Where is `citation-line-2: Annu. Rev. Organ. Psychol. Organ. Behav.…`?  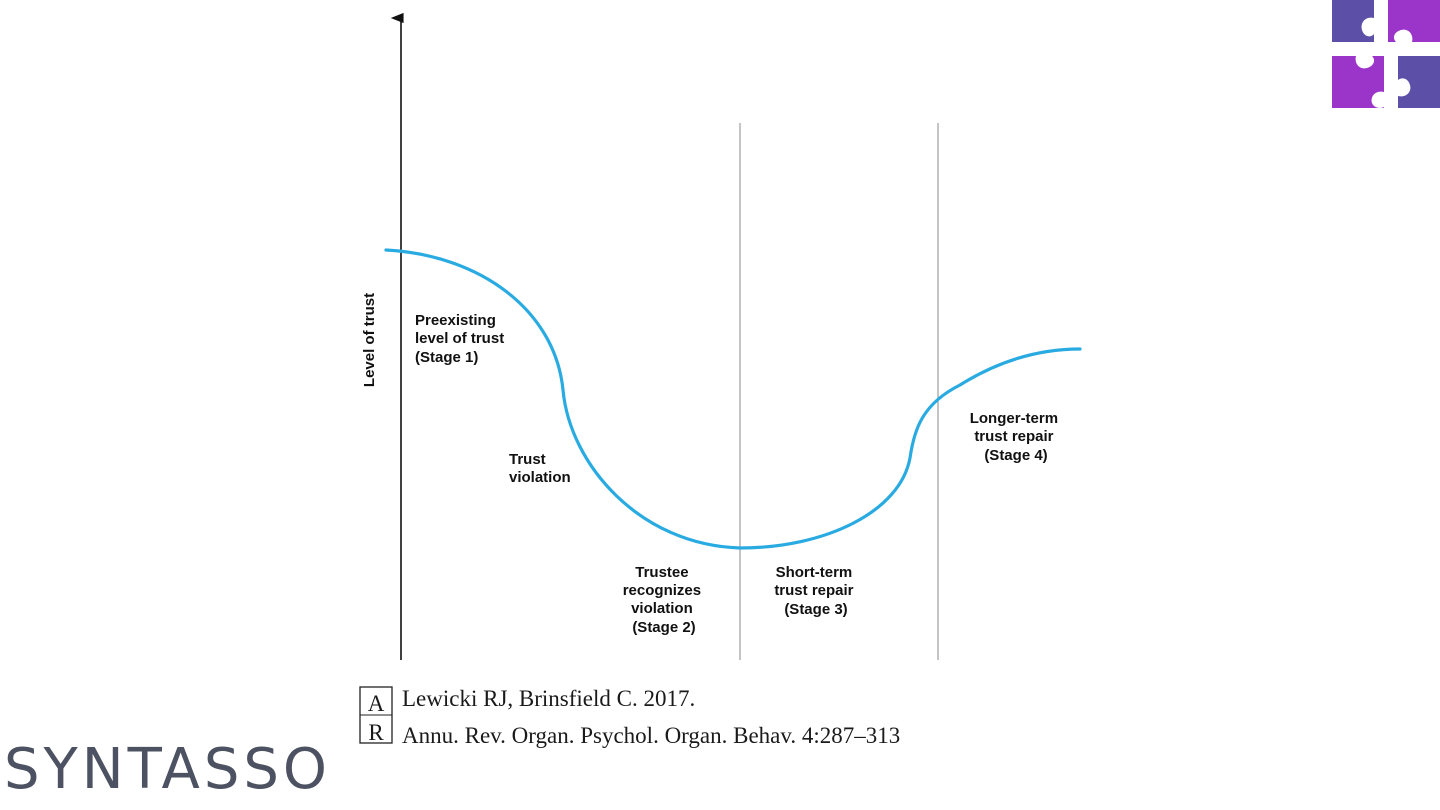
citation-line-2: Annu. Rev. Organ. Psychol. Organ. Behav.… is located at coordinates (651, 735).